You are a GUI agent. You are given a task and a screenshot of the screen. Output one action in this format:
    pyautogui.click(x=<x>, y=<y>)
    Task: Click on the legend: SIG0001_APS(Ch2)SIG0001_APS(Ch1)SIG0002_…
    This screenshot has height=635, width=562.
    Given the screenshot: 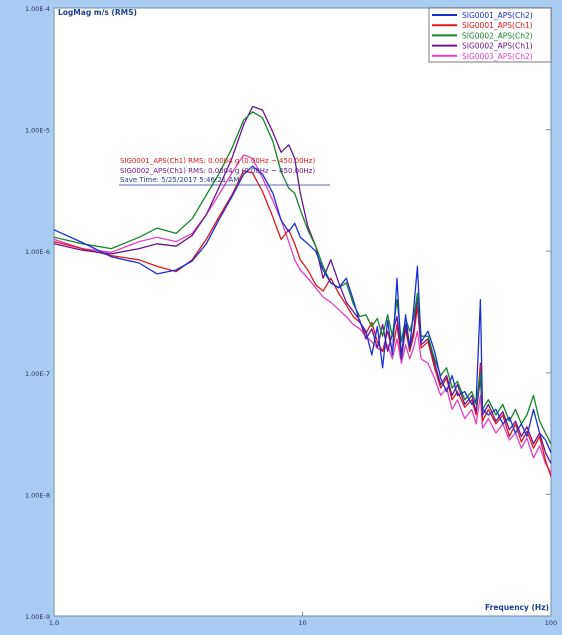 What is the action you would take?
    pyautogui.click(x=490, y=35)
    